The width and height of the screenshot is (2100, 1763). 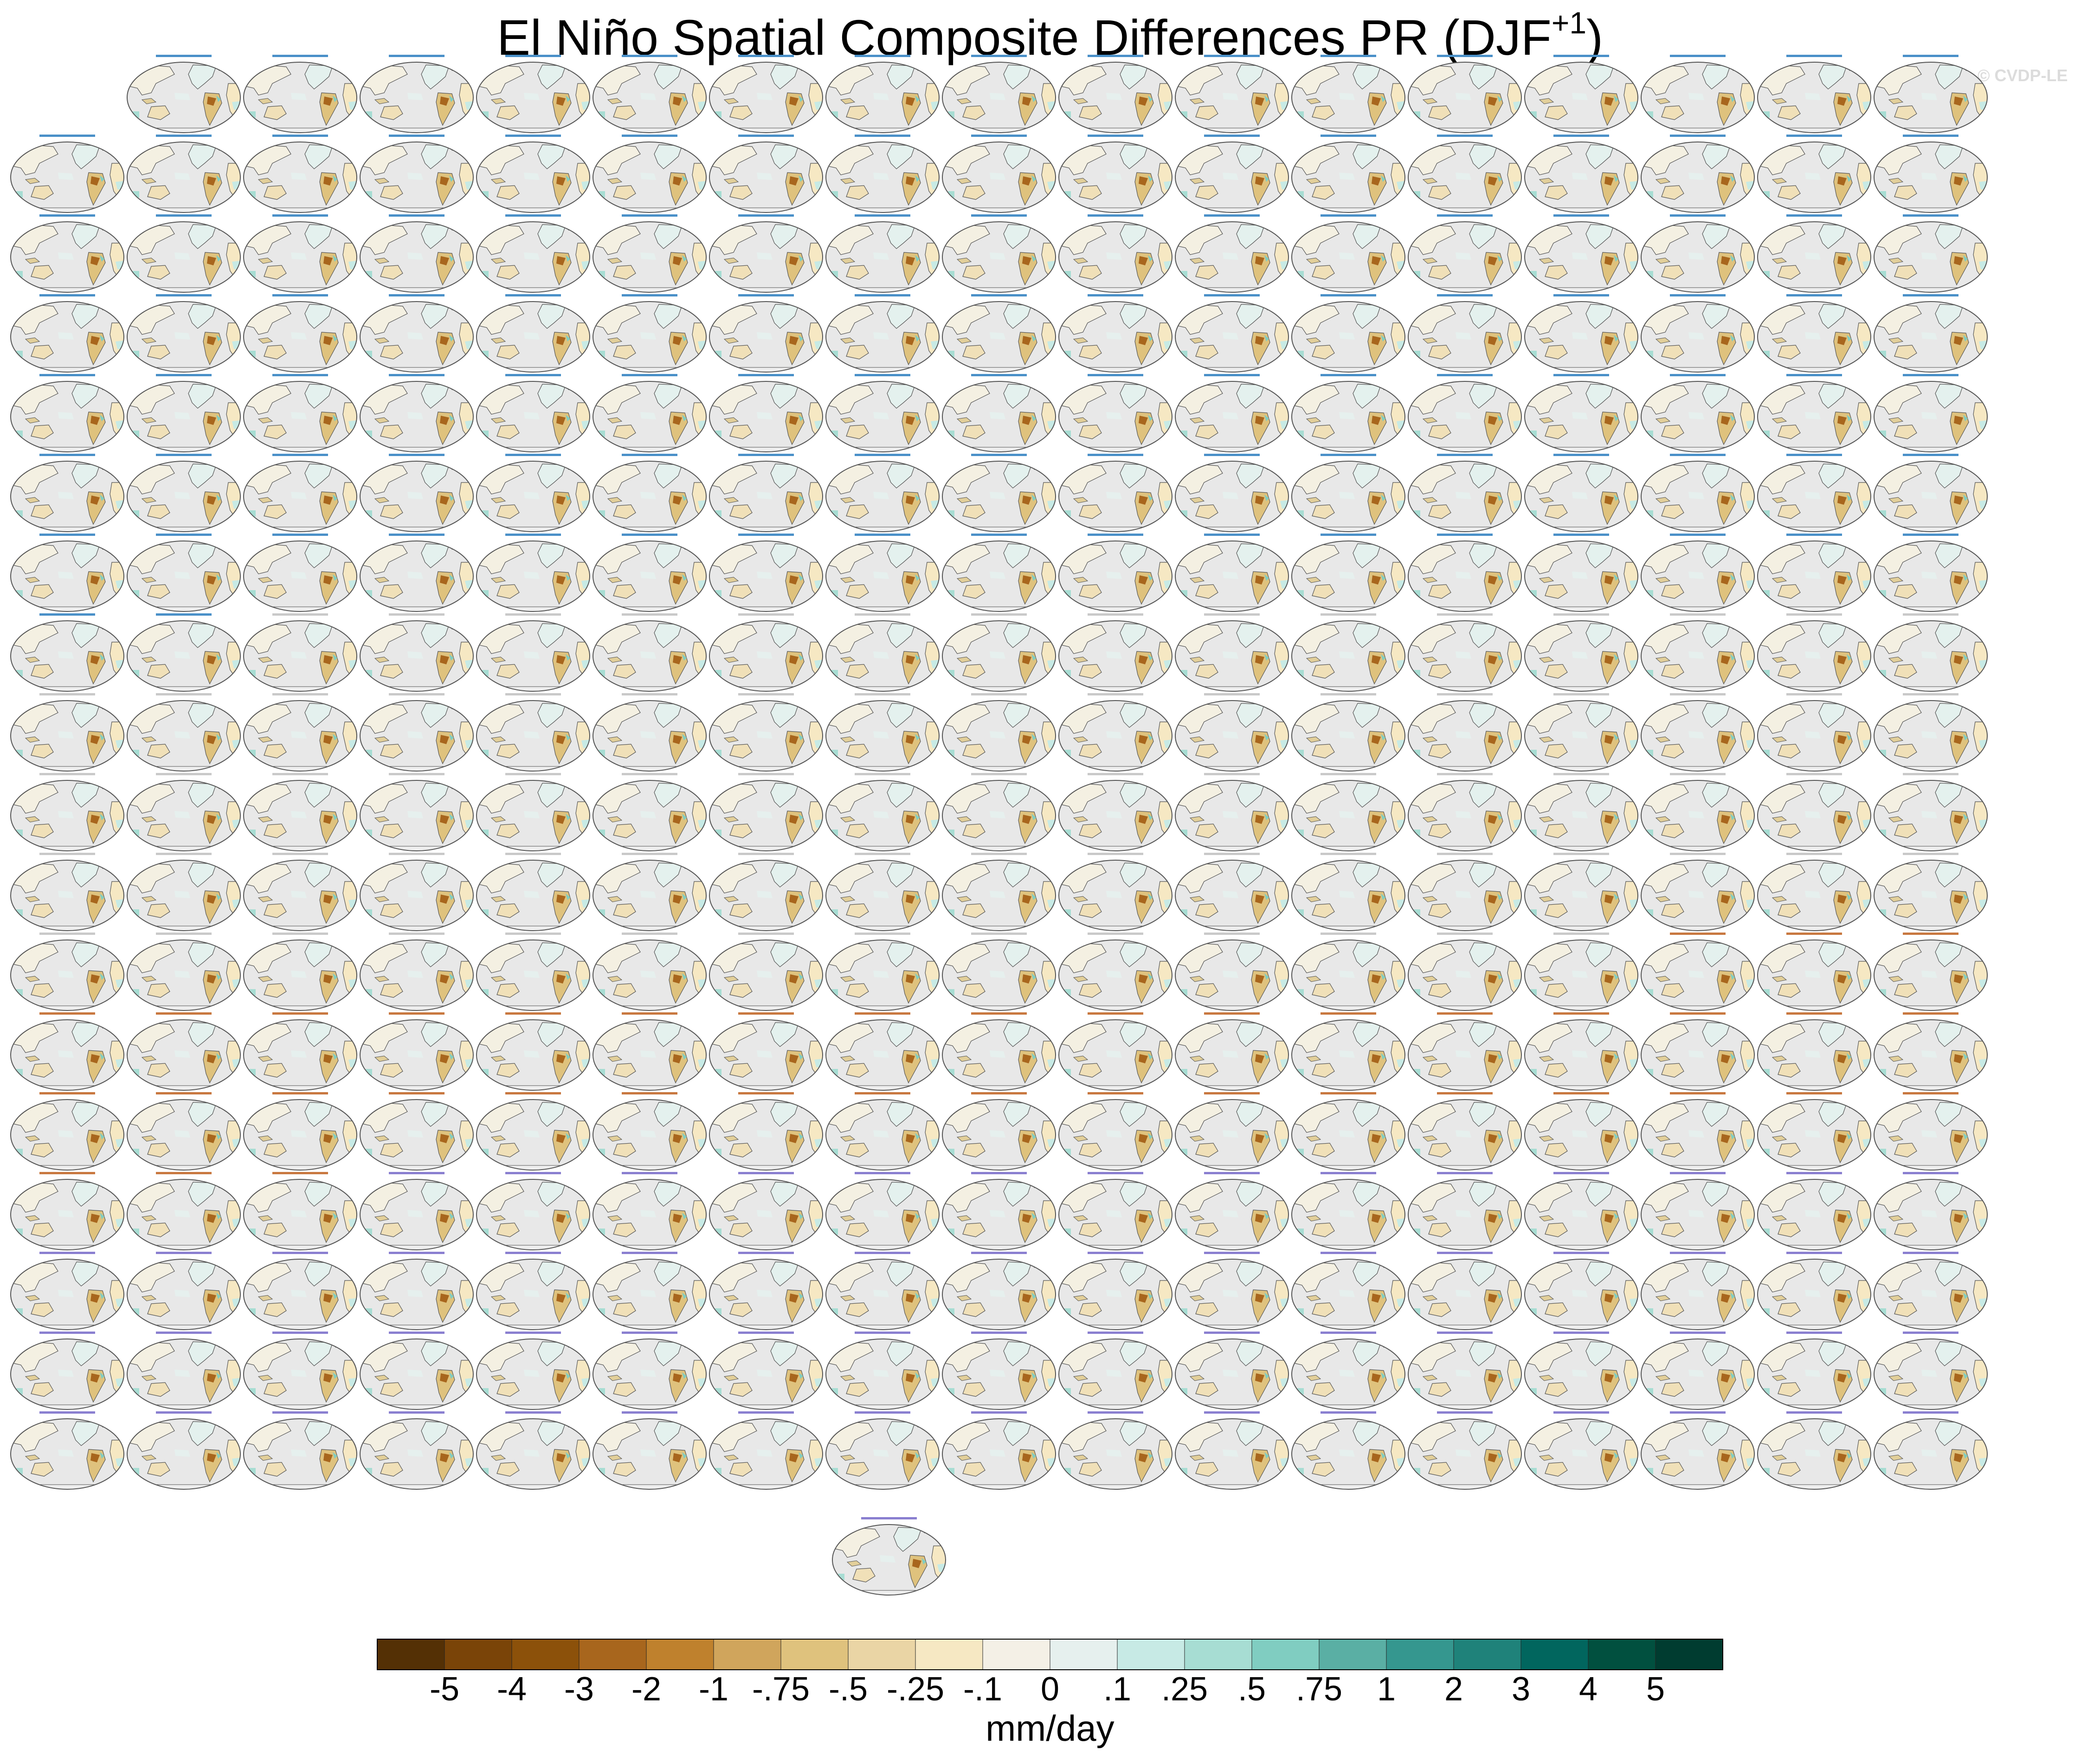 I want to click on colorbar-units-label: mm/day, so click(x=1050, y=1728).